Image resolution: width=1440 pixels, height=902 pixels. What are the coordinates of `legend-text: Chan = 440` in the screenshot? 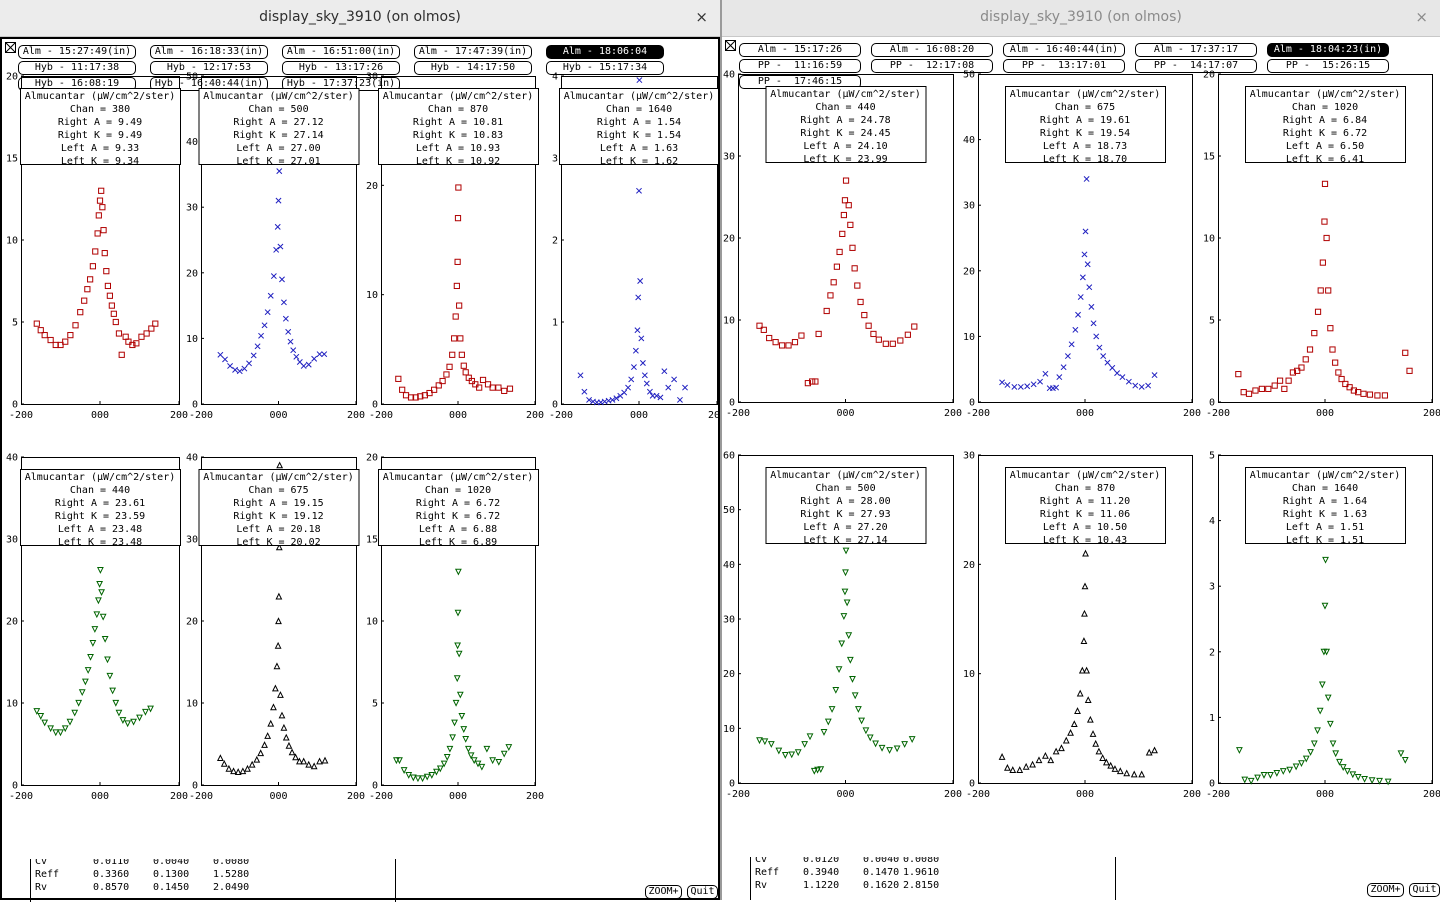 It's located at (100, 490).